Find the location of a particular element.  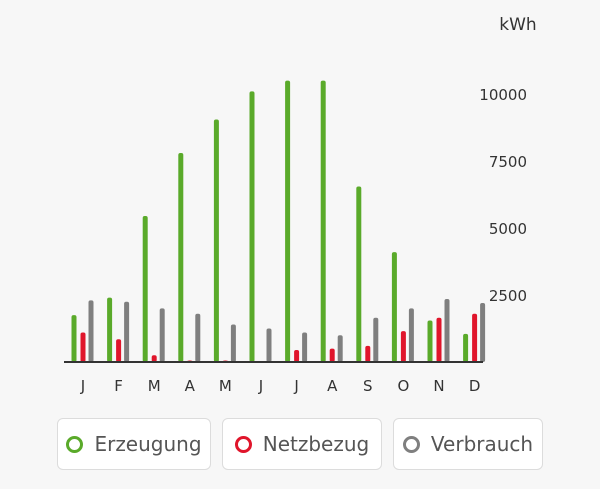

y-tick-label: 2500 is located at coordinates (508, 296).